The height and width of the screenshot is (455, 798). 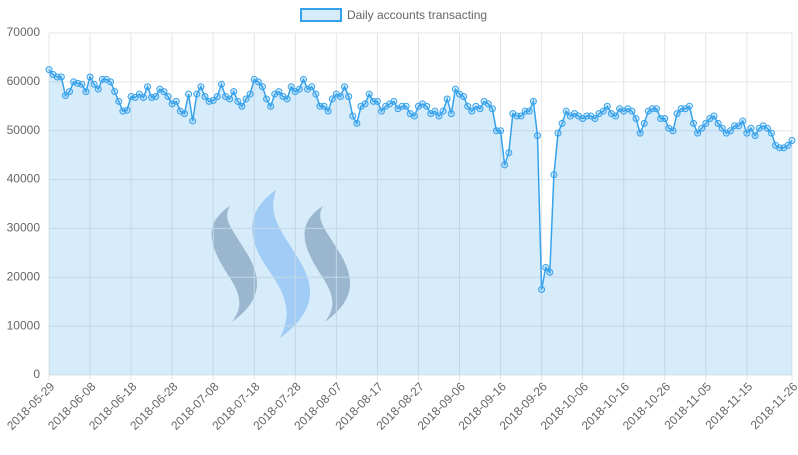 What do you see at coordinates (773, 405) in the screenshot?
I see `x-tick-label: 2018-11-26` at bounding box center [773, 405].